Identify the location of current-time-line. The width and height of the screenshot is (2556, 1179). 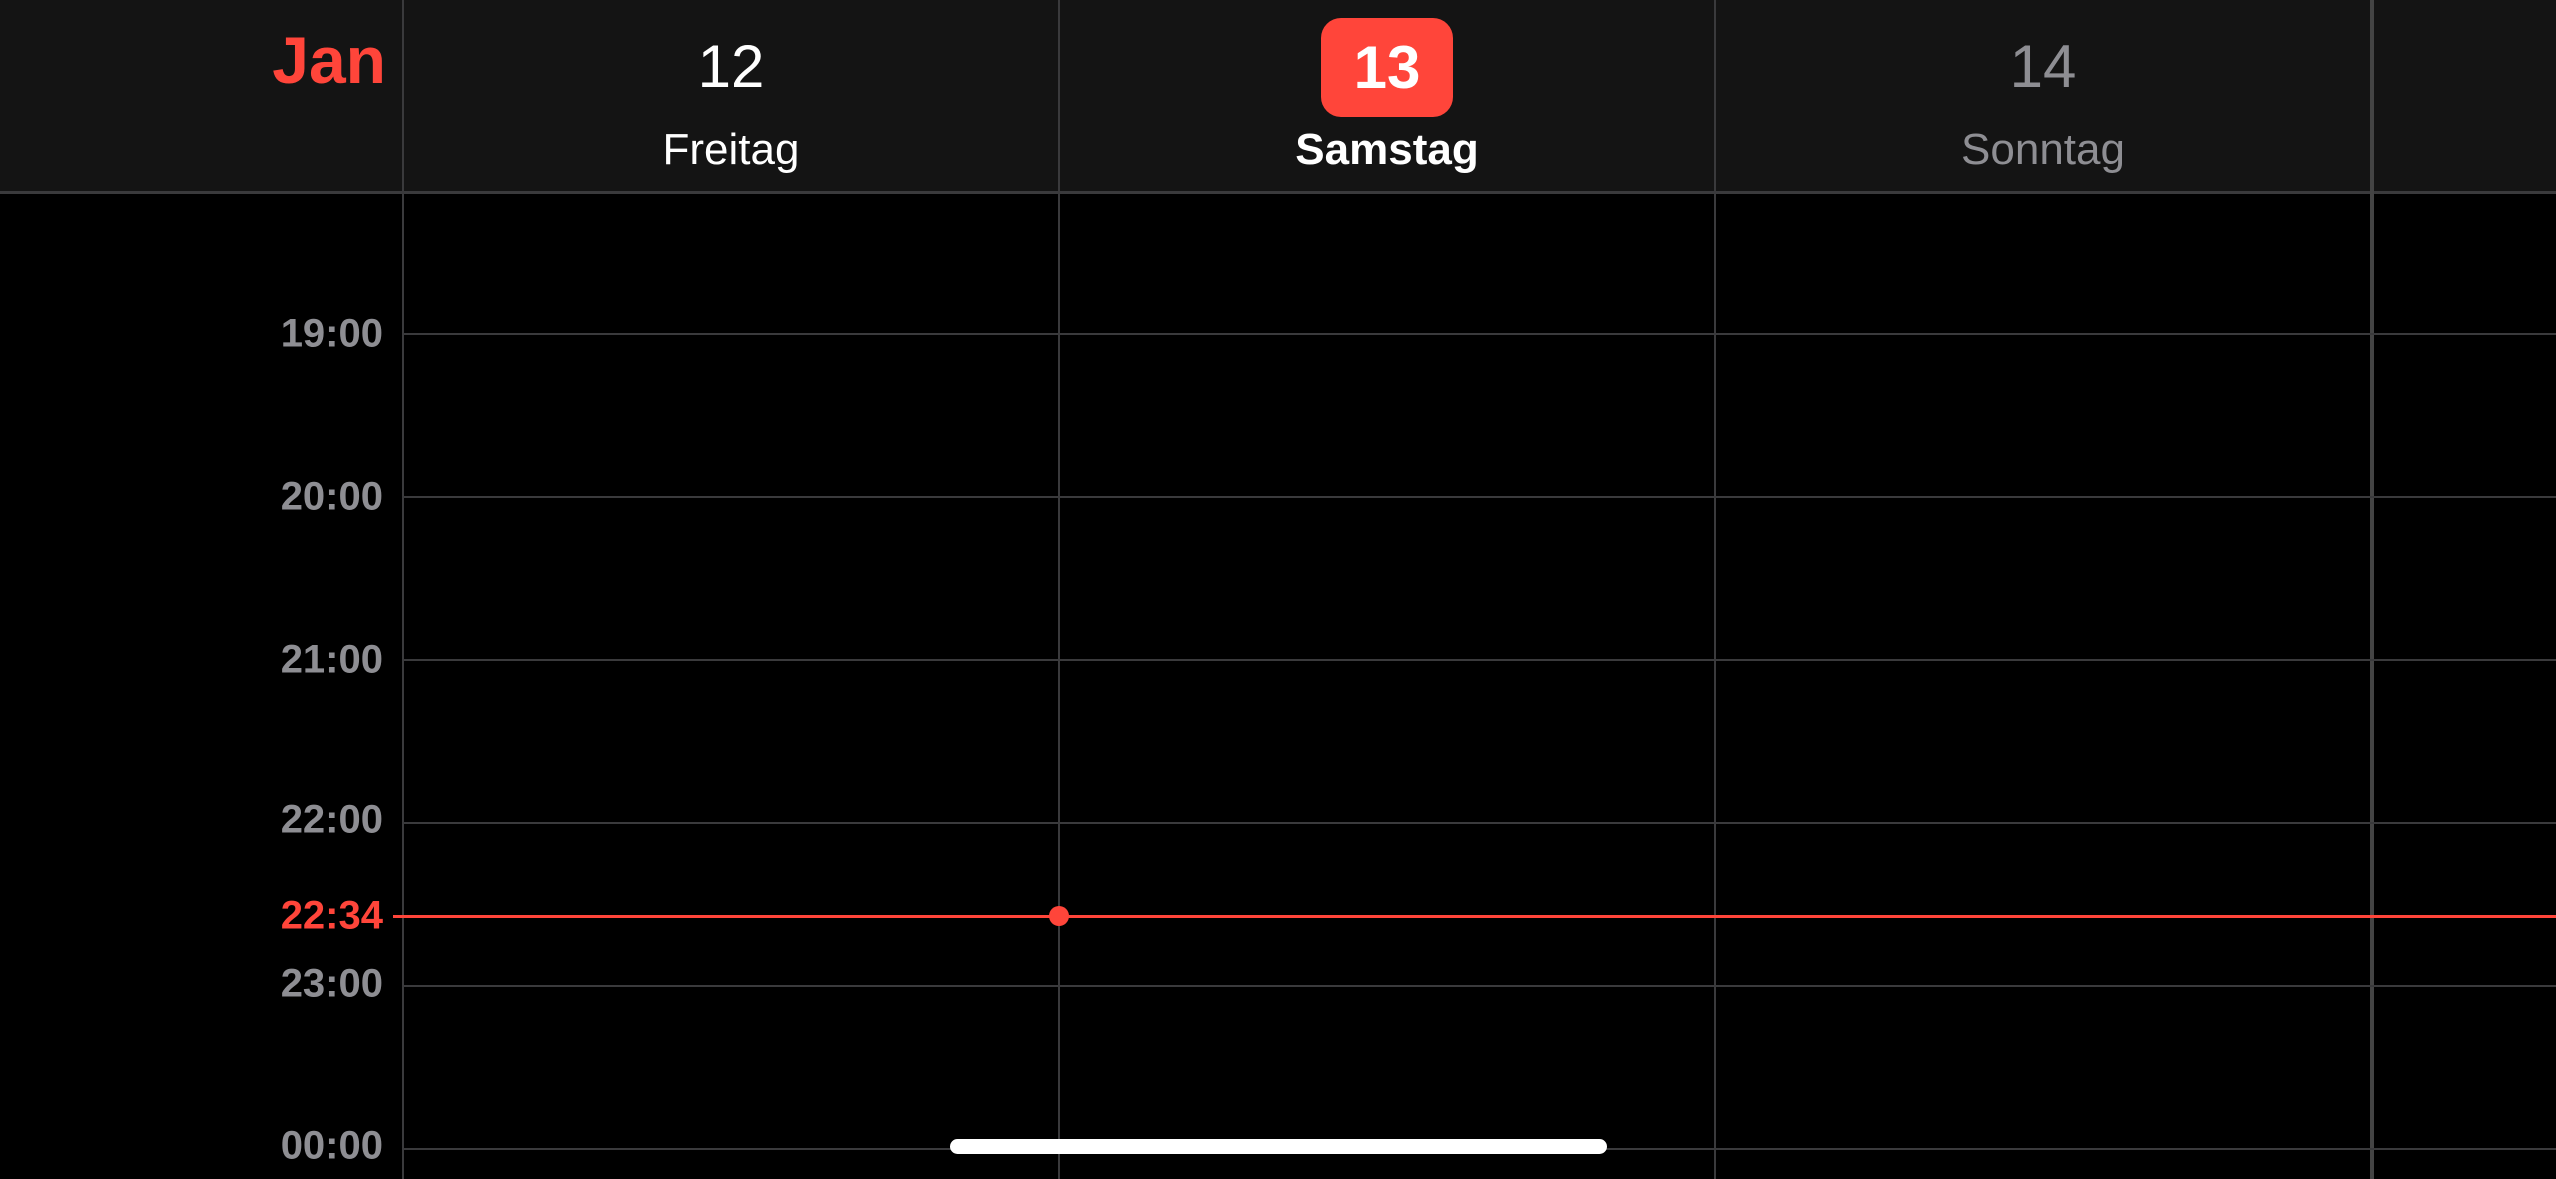
(1474, 916).